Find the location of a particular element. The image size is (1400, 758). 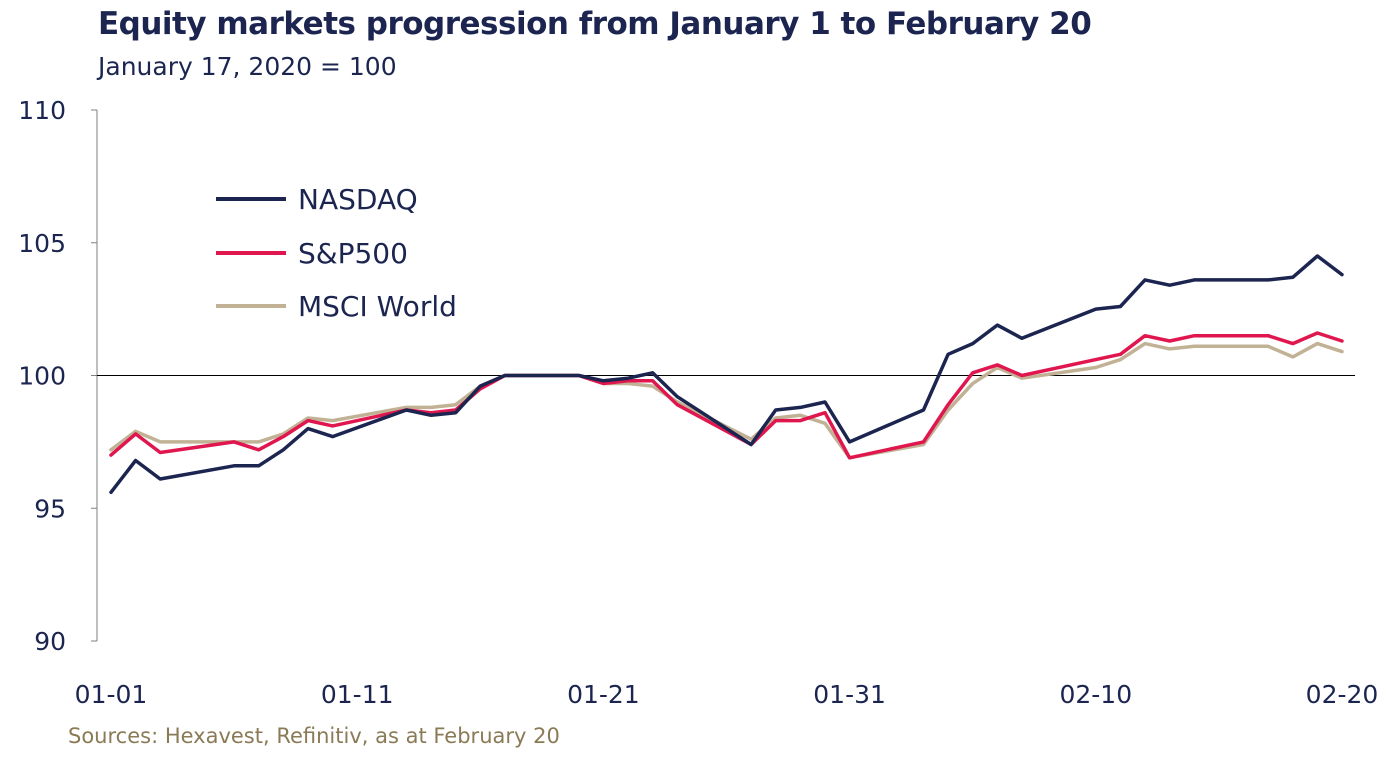

x-tick-label: 01-11 is located at coordinates (357, 694).